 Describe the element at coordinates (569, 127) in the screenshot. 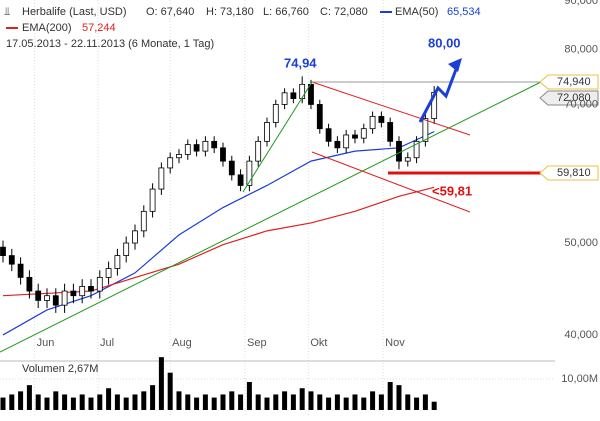

I see `price-tags: 74,940 72,080 59,810` at that location.